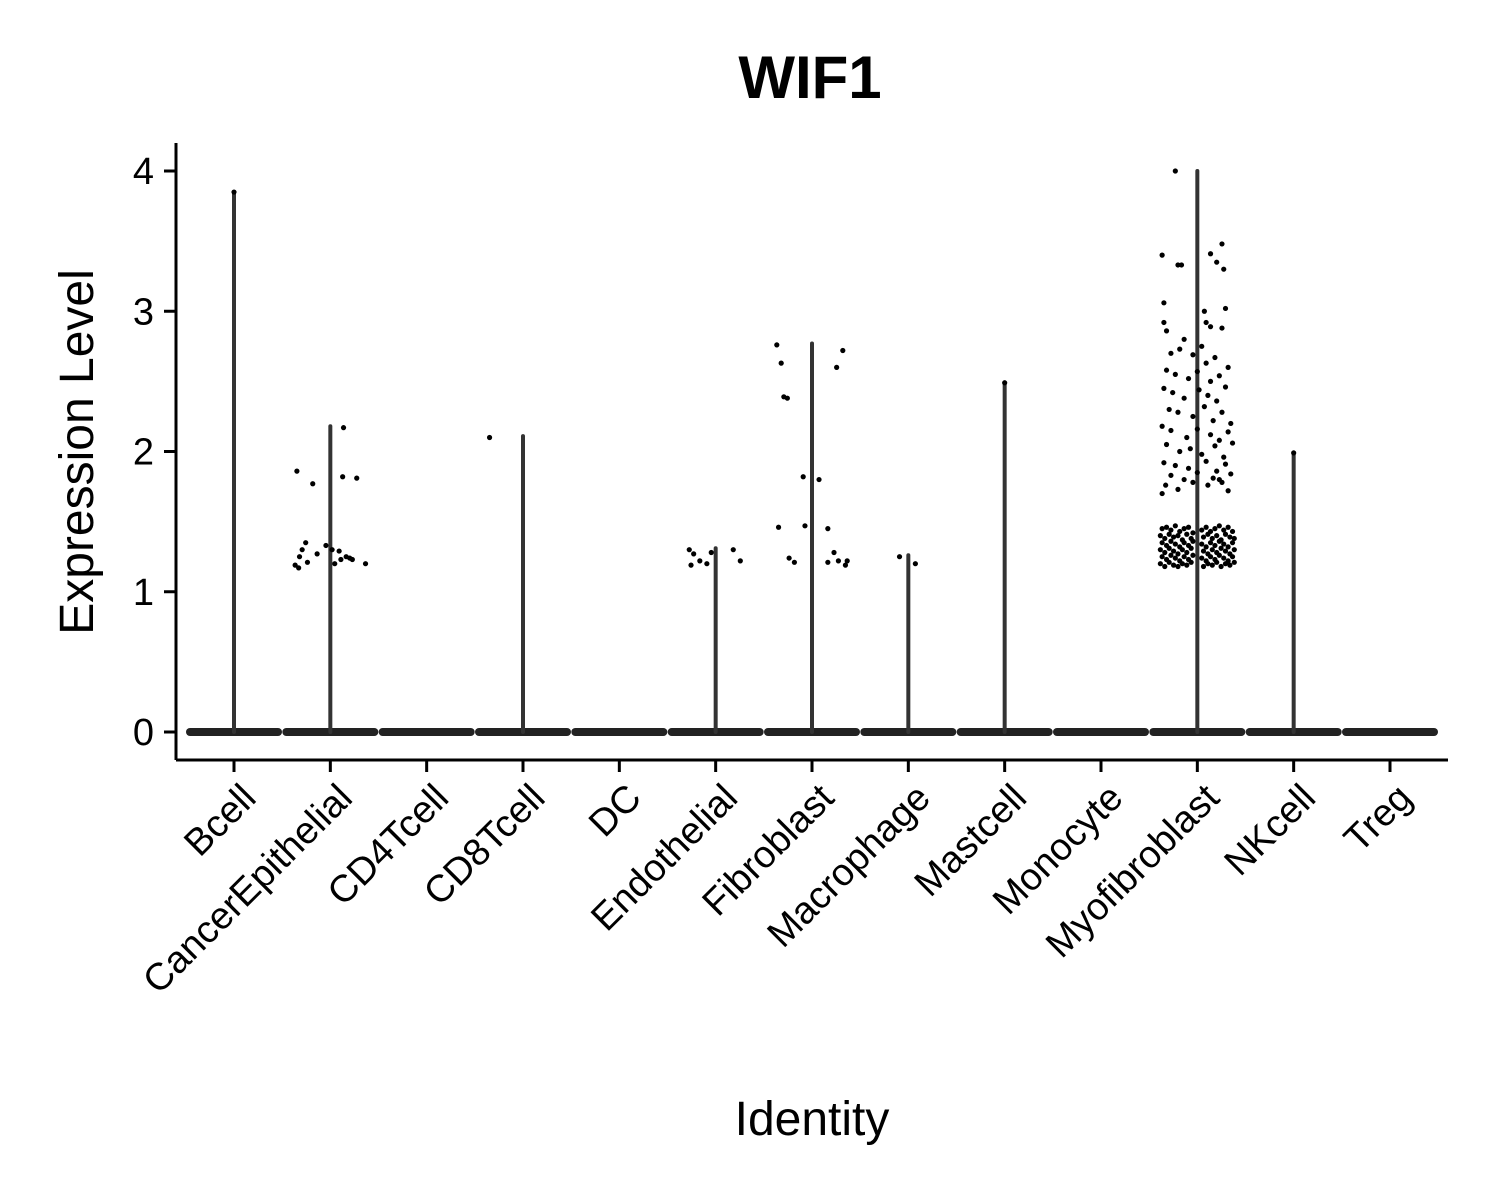 Image resolution: width=1500 pixels, height=1200 pixels. What do you see at coordinates (143, 172) in the screenshot?
I see `y-tick-label: 4` at bounding box center [143, 172].